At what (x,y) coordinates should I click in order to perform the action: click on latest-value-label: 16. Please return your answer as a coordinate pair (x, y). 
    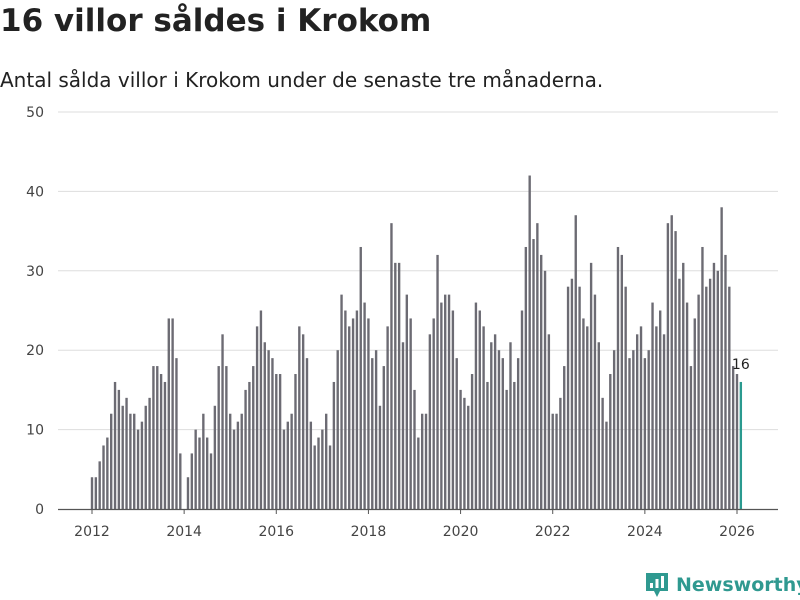
    Looking at the image, I should click on (741, 365).